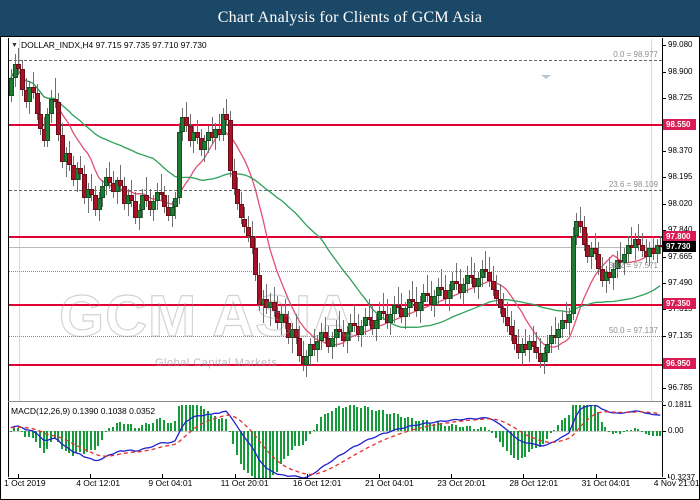 This screenshot has height=500, width=700. I want to click on price-badge: 97.800, so click(679, 236).